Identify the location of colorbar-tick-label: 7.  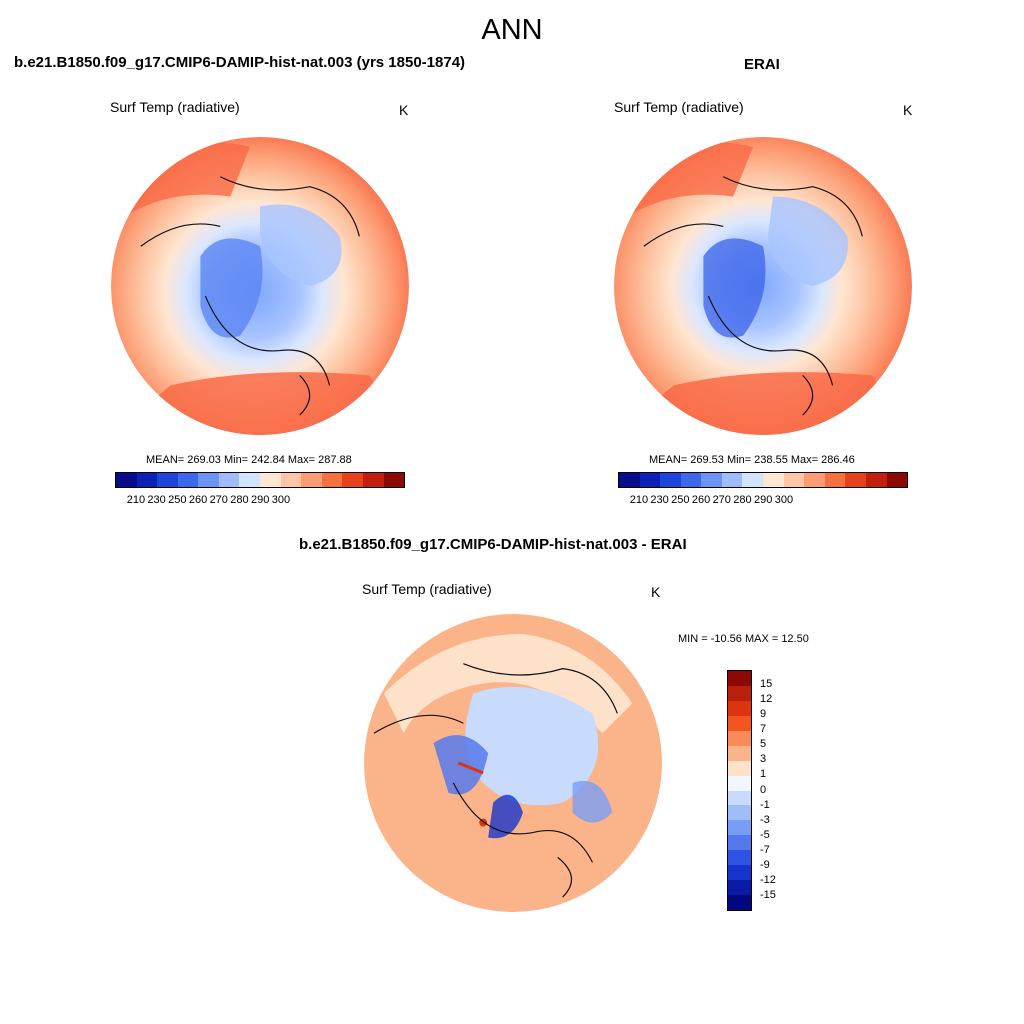
(763, 729).